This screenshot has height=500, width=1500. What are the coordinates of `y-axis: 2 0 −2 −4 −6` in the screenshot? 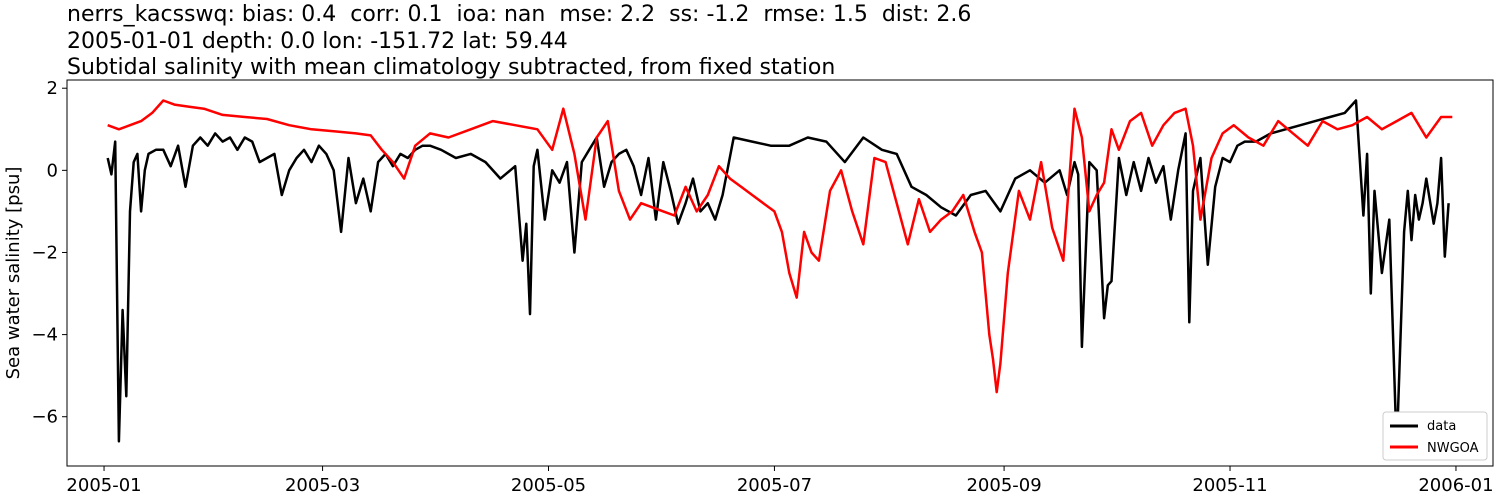 It's located at (49, 253).